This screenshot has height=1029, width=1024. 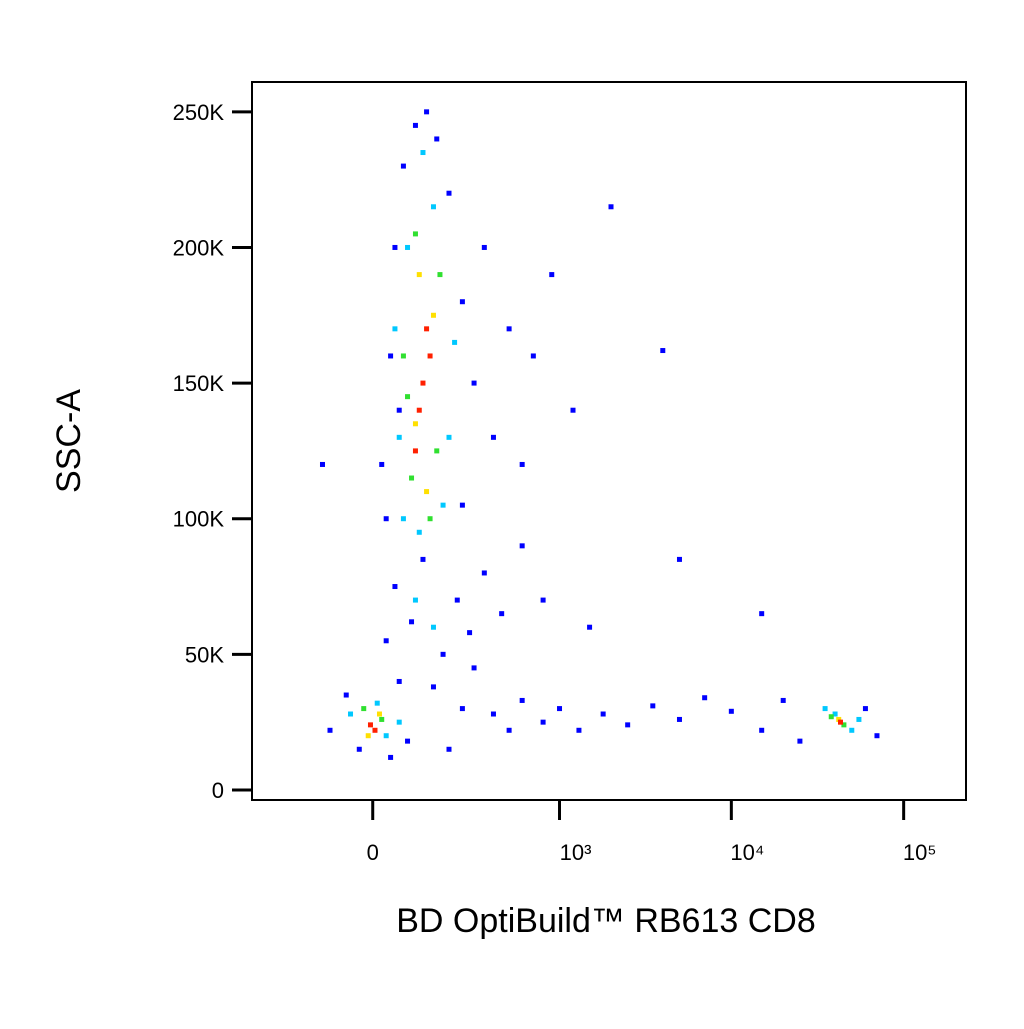 I want to click on x-tick-label: 10⁴, so click(x=747, y=852).